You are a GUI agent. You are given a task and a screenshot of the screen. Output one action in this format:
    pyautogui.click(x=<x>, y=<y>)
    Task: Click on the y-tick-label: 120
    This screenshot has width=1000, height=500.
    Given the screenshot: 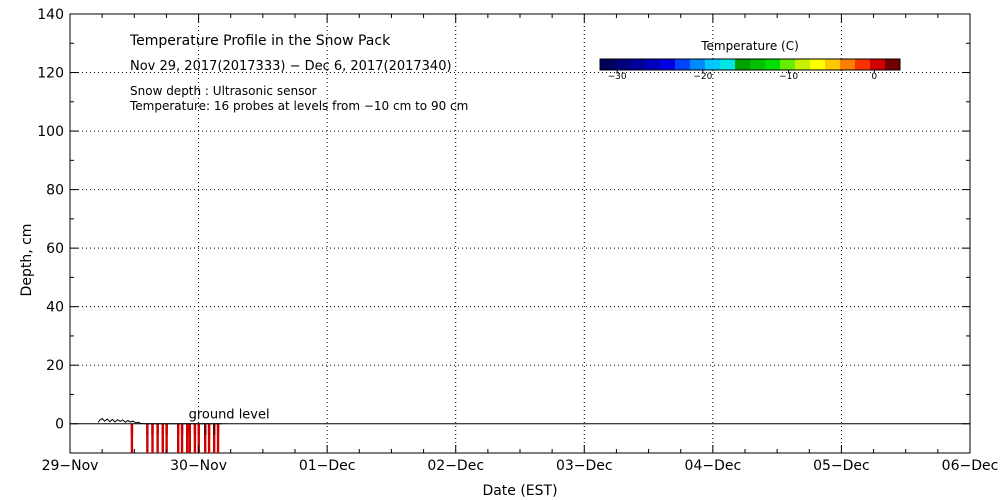 What is the action you would take?
    pyautogui.click(x=50, y=74)
    